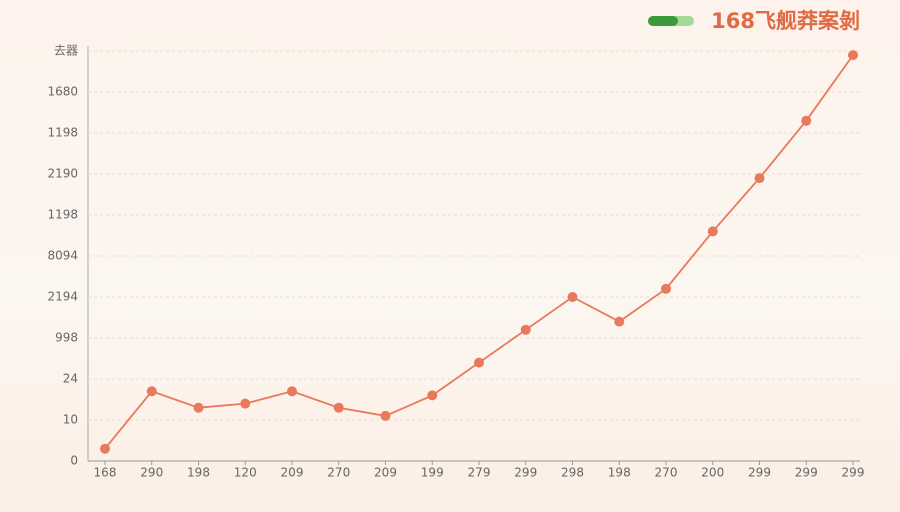 The width and height of the screenshot is (900, 512). I want to click on title-icon-bar, so click(663, 21).